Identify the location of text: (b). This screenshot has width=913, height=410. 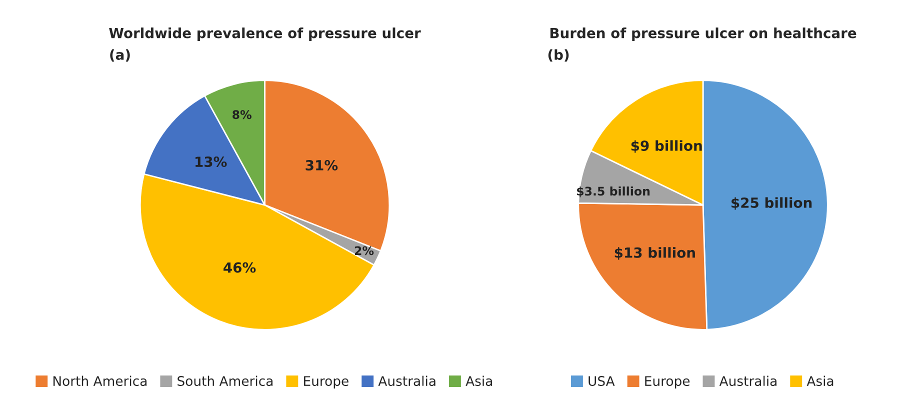
(558, 55).